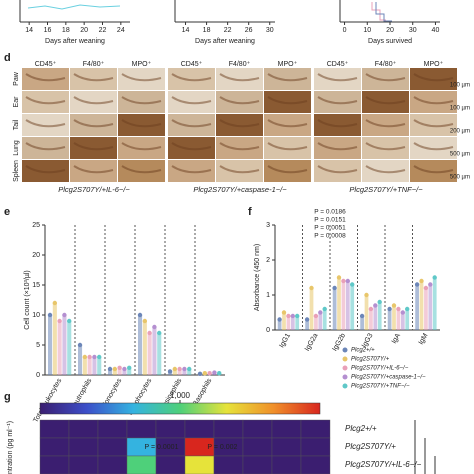 This screenshot has width=474, height=474. Describe the element at coordinates (48, 30) in the screenshot. I see `x-tick-label: 16` at that location.